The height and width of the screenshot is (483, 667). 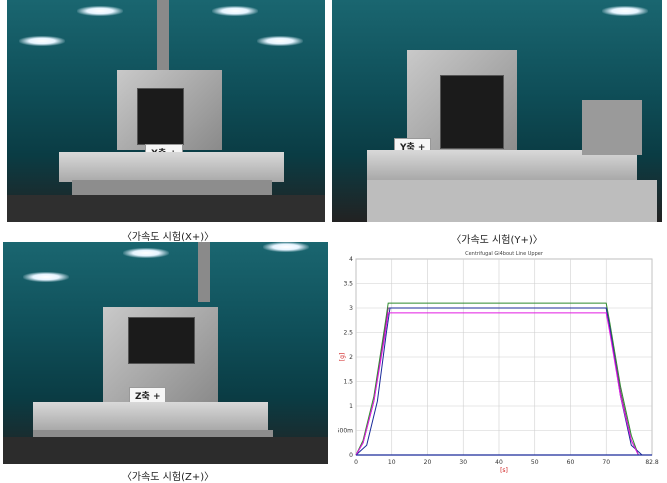 I want to click on x-tick-label: 70, so click(x=606, y=462).